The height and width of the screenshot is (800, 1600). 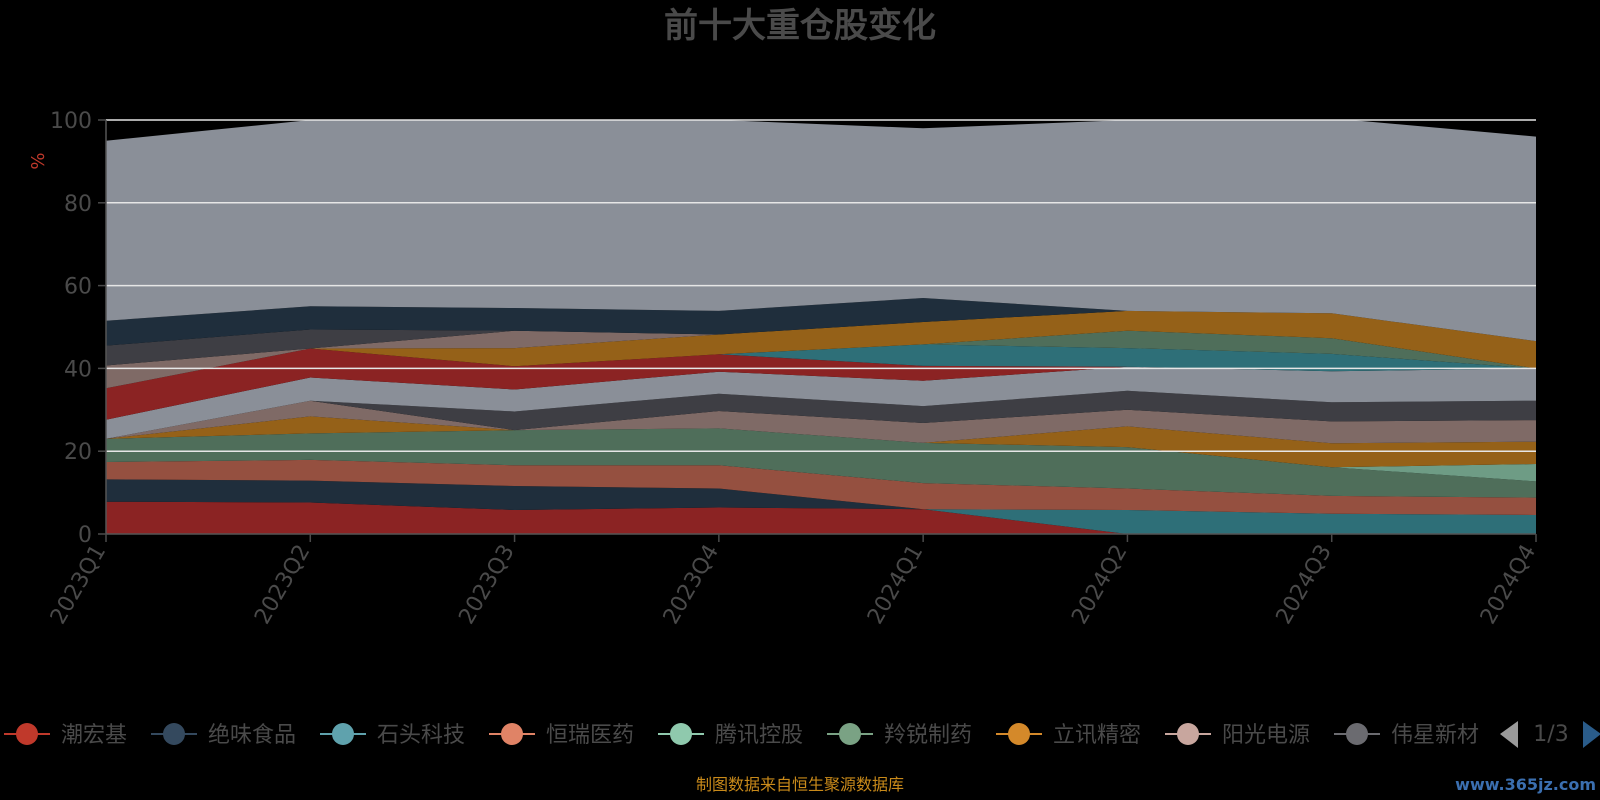 What do you see at coordinates (78, 204) in the screenshot?
I see `y-tick-label: 80` at bounding box center [78, 204].